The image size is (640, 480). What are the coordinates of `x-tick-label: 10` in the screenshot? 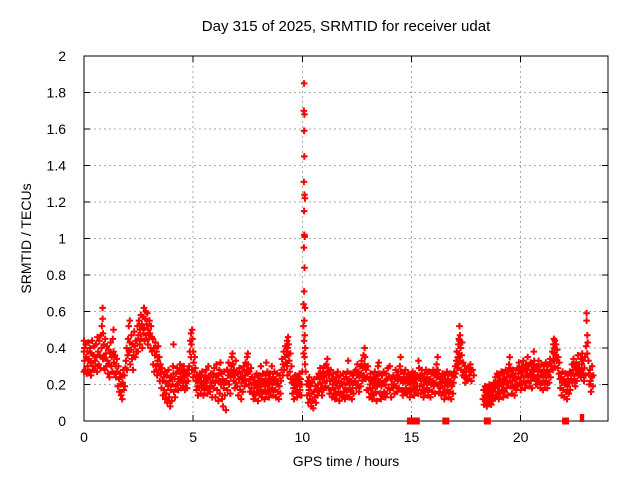 It's located at (303, 437).